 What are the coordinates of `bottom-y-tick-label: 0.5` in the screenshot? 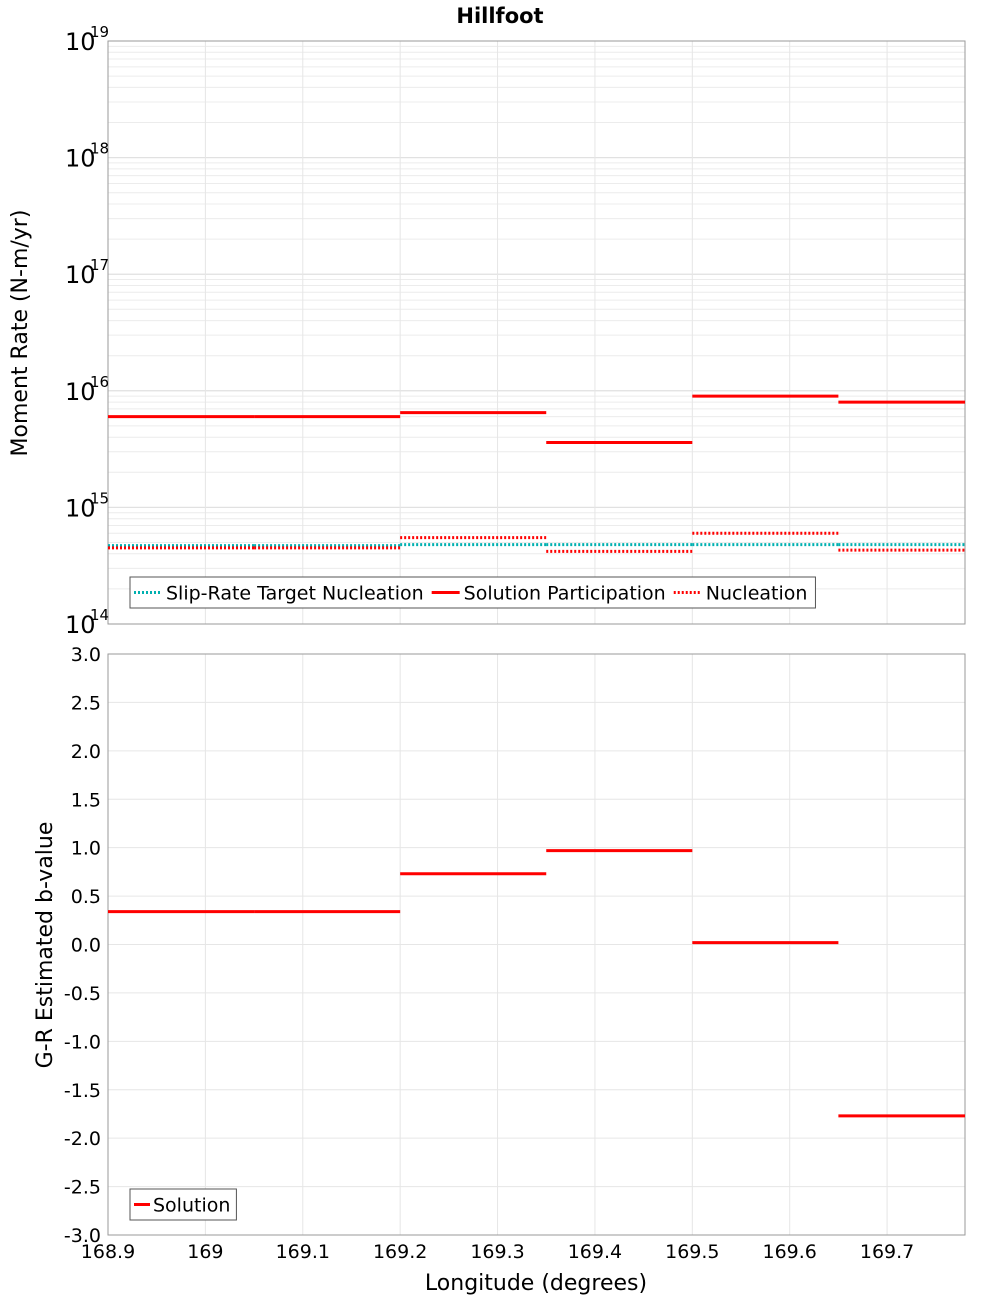 It's located at (86, 897).